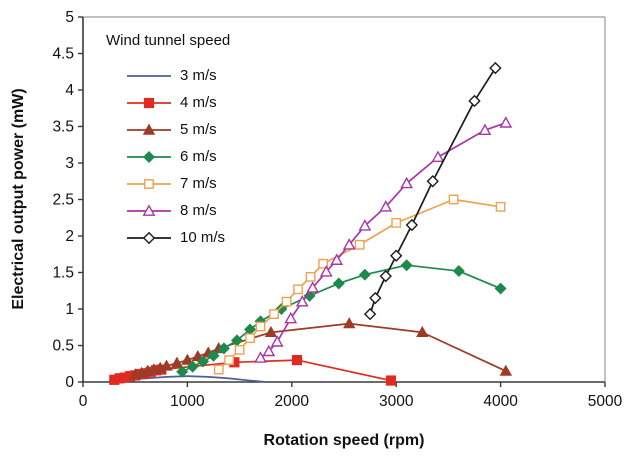 Image resolution: width=630 pixels, height=466 pixels. What do you see at coordinates (198, 156) in the screenshot?
I see `legend-label: 6 m/s` at bounding box center [198, 156].